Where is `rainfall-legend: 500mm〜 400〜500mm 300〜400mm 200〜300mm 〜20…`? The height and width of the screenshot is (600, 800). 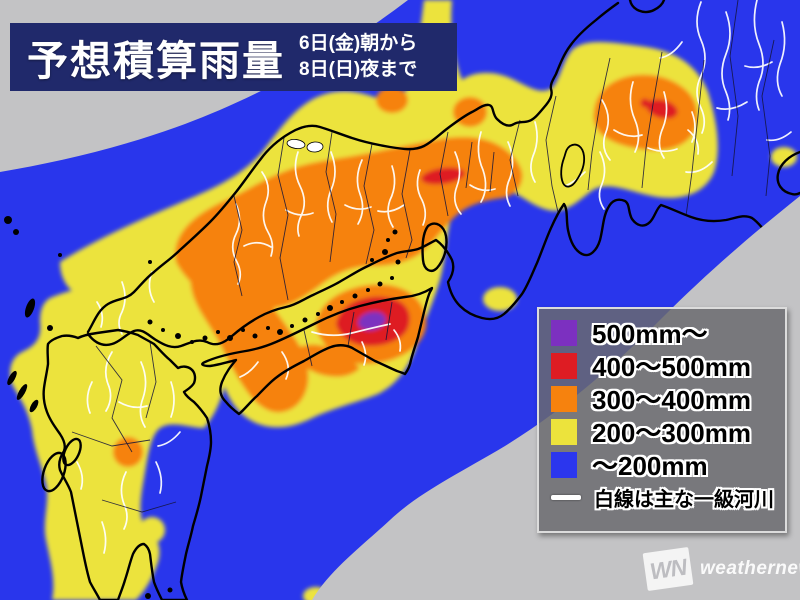 rainfall-legend: 500mm〜 400〜500mm 300〜400mm 200〜300mm 〜20… is located at coordinates (662, 420).